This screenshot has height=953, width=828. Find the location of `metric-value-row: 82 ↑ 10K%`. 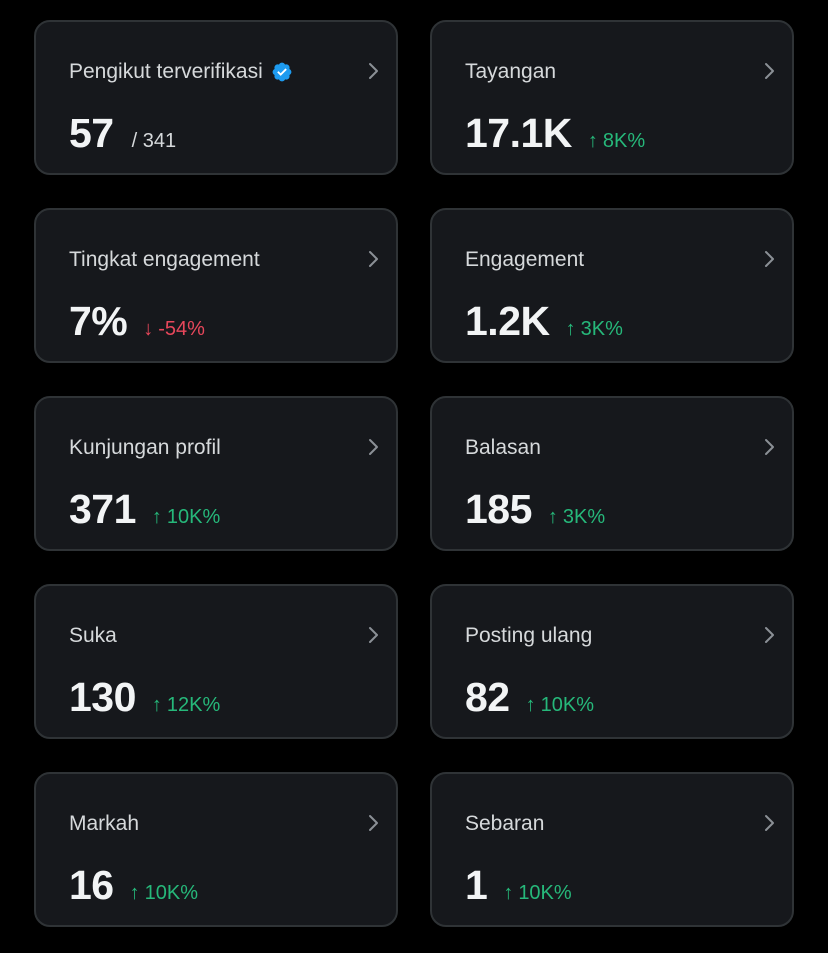

metric-value-row: 82 ↑ 10K% is located at coordinates (529, 697).